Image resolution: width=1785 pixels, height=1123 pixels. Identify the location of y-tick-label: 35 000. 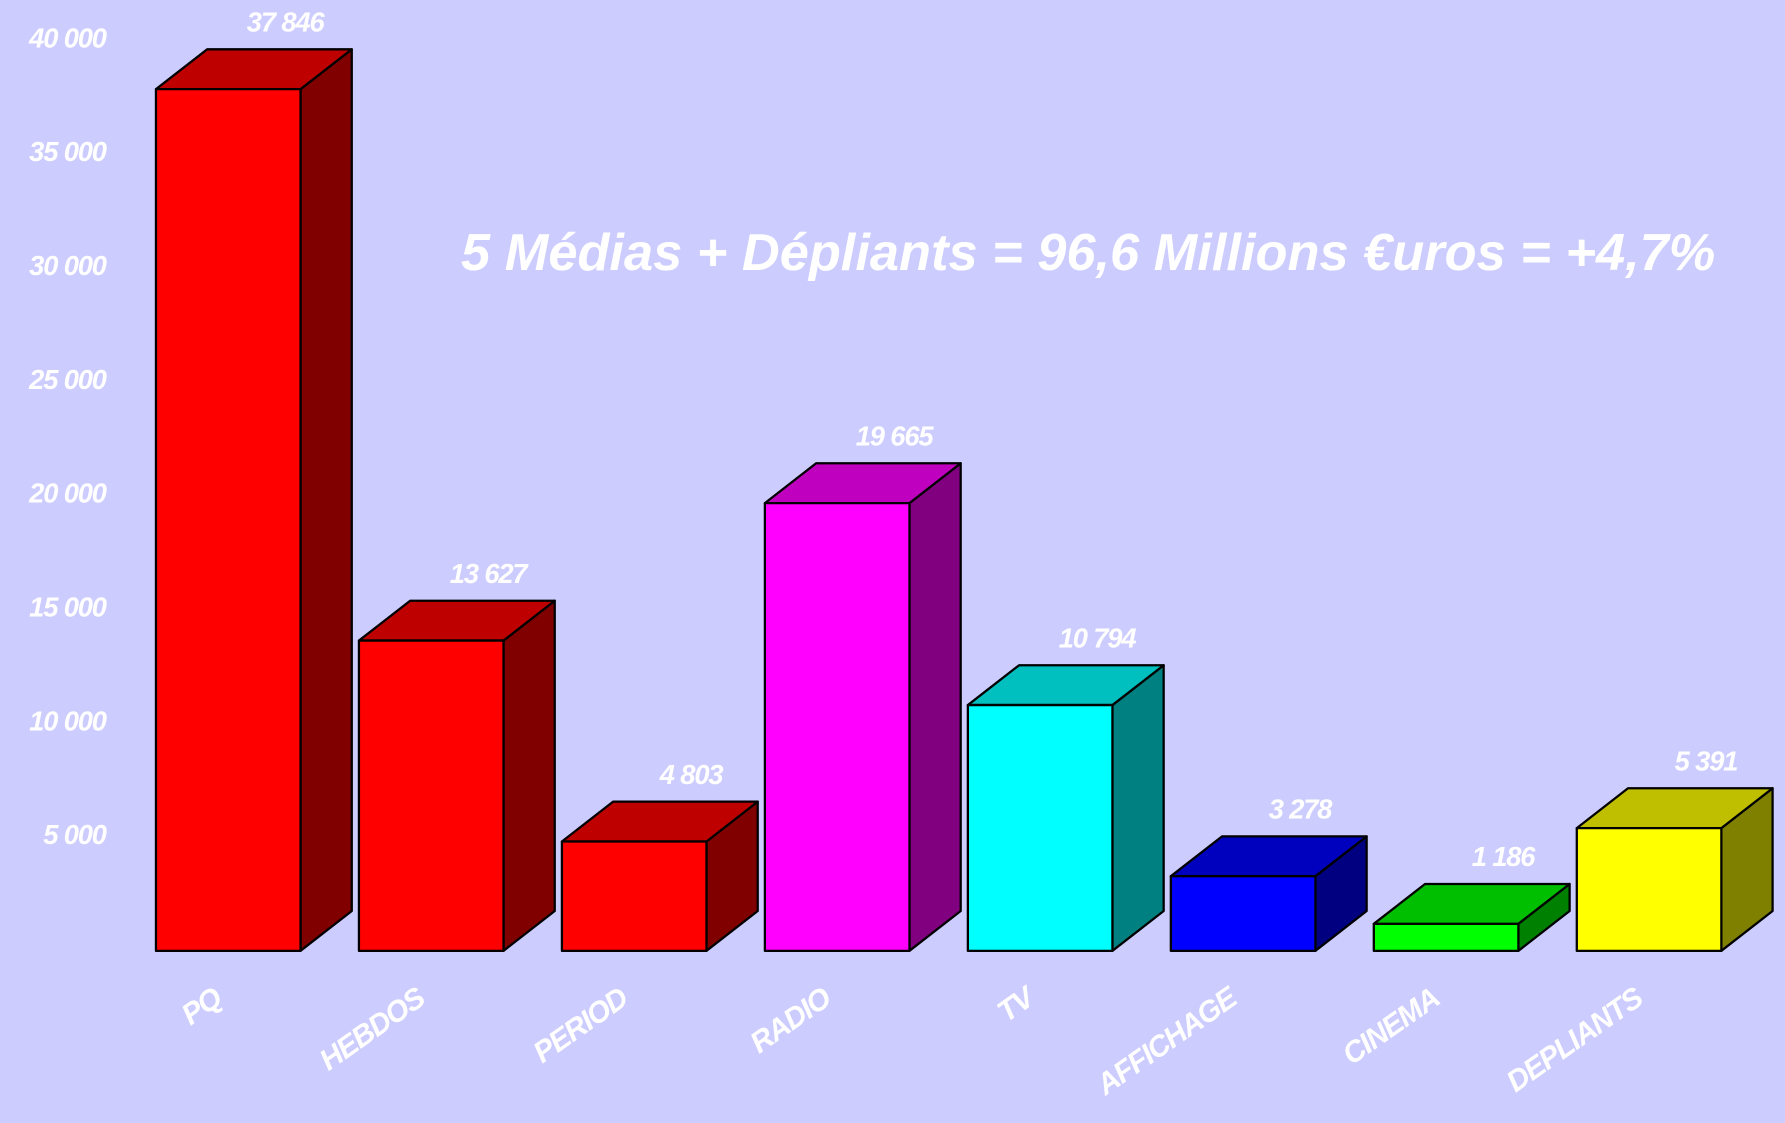
(68, 151).